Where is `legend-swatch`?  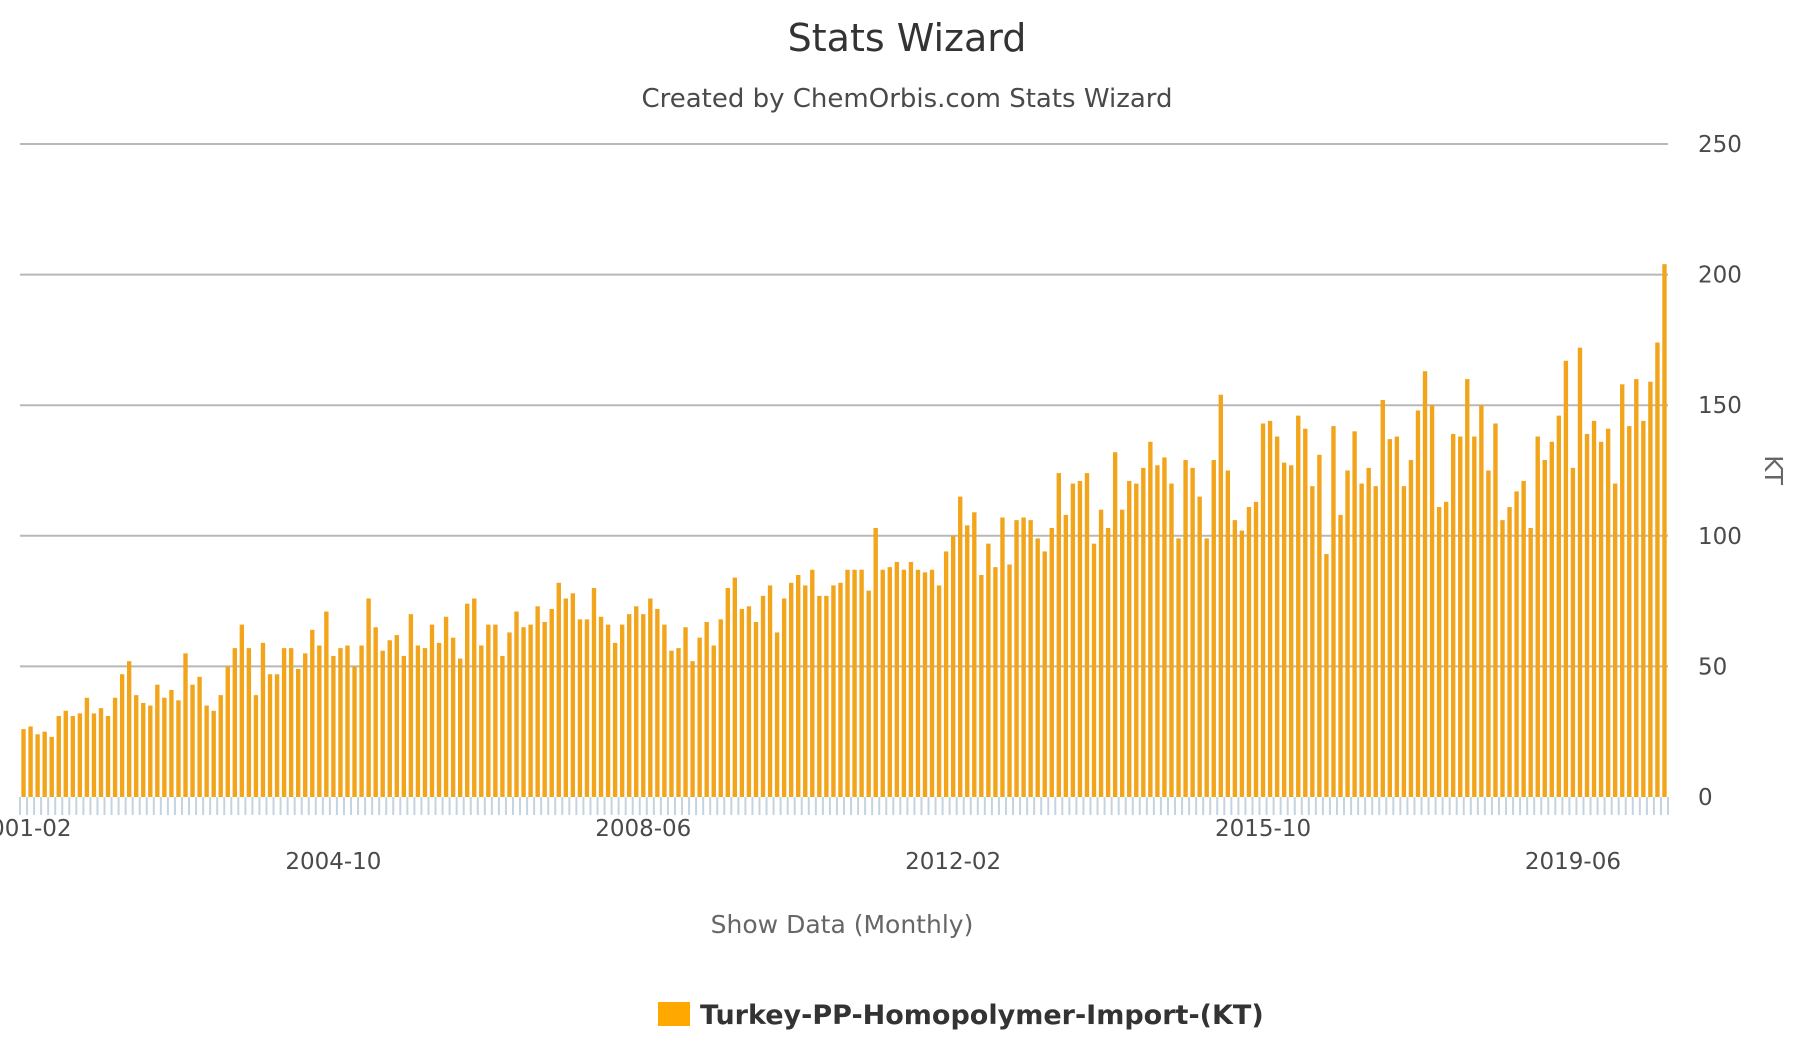 legend-swatch is located at coordinates (674, 1014).